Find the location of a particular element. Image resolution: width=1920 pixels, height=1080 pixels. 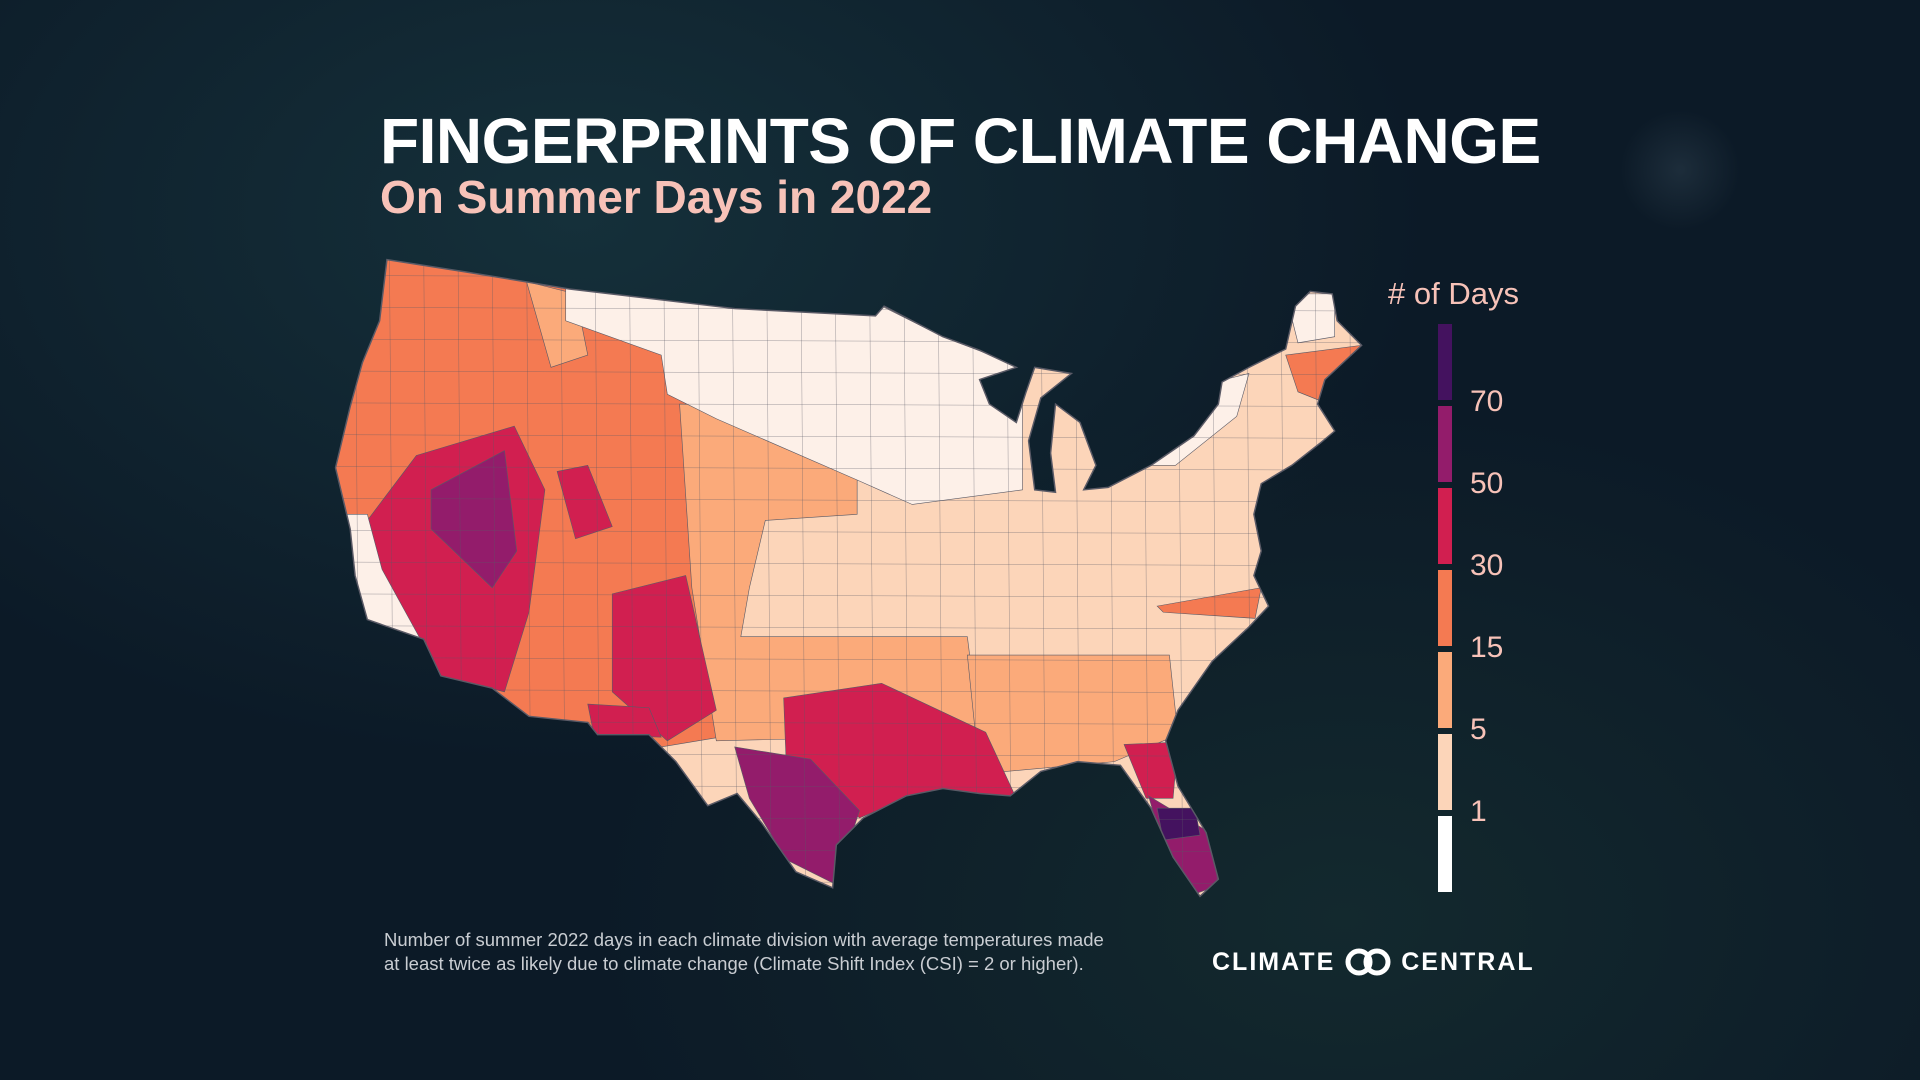

page-subtitle: On Summer Days in 2022 is located at coordinates (656, 197).